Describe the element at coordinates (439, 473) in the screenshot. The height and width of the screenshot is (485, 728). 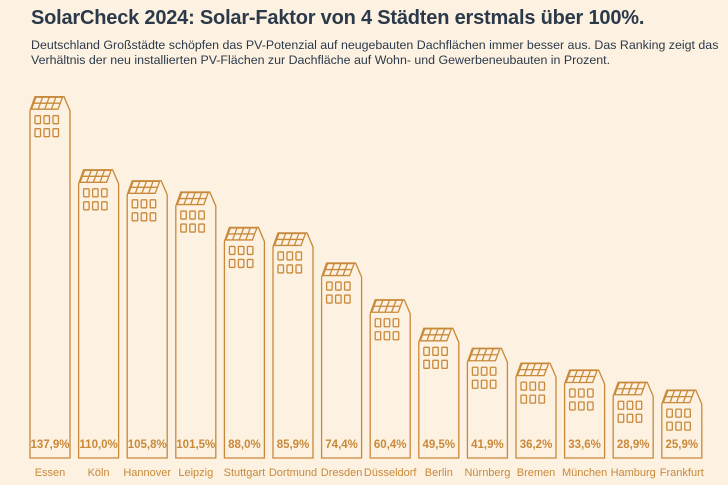
I see `city-label: Berlin` at that location.